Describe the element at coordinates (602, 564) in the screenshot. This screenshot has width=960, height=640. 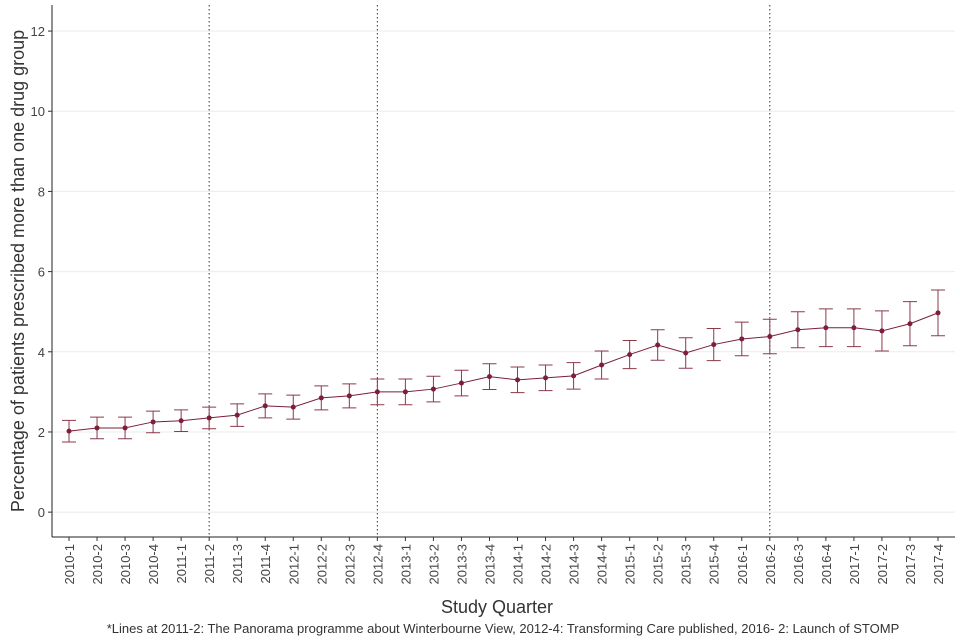
I see `x-tick-label: 2014-4` at that location.